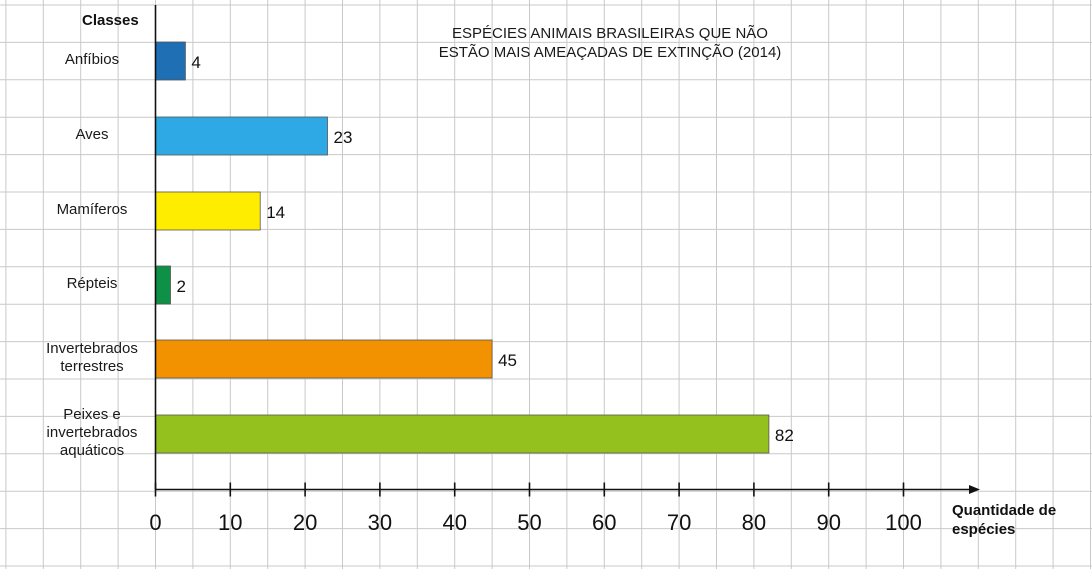  Describe the element at coordinates (610, 52) in the screenshot. I see `chart-title-line-2: ESTÃO MAIS AMEAÇADAS DE EXTINÇÃO (2014)` at that location.